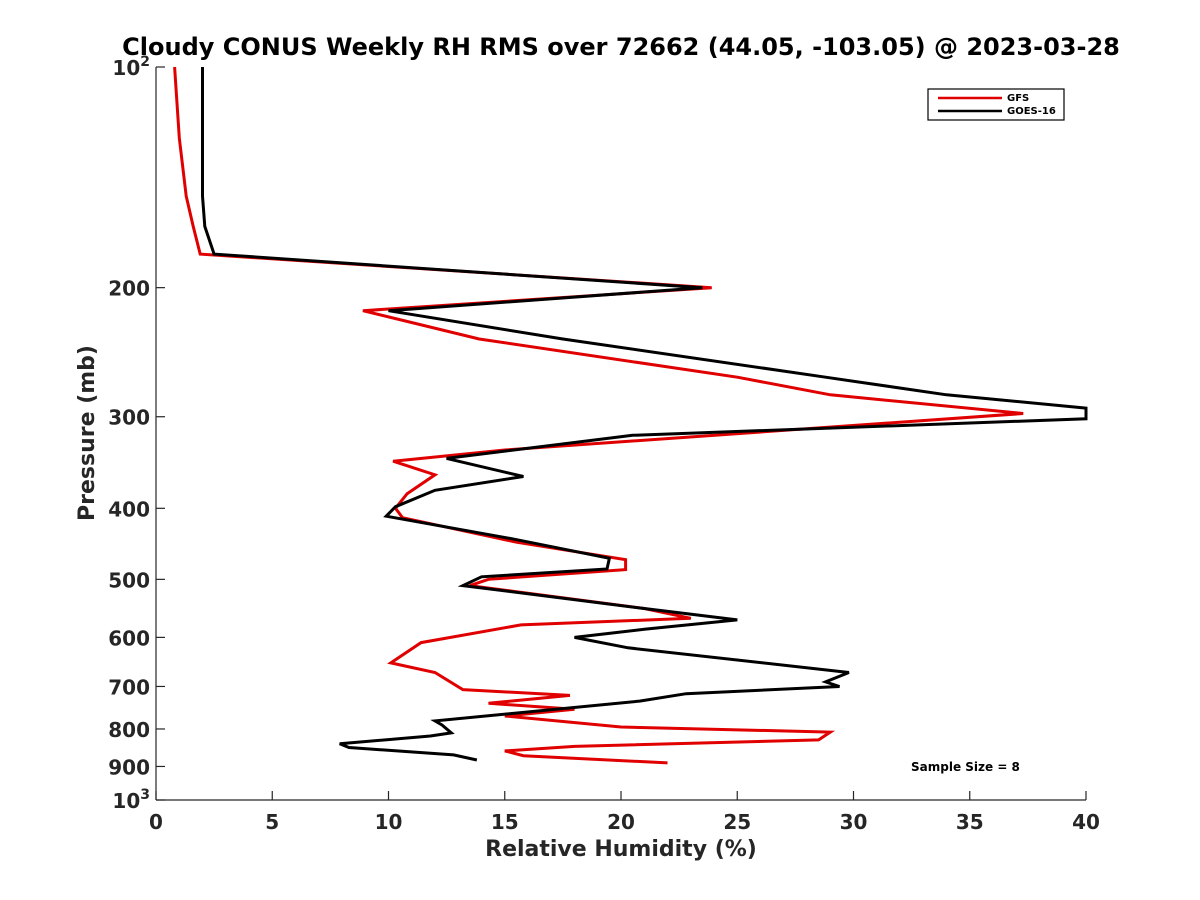 This screenshot has width=1200, height=900. Describe the element at coordinates (854, 822) in the screenshot. I see `x-tick-label: 30` at that location.